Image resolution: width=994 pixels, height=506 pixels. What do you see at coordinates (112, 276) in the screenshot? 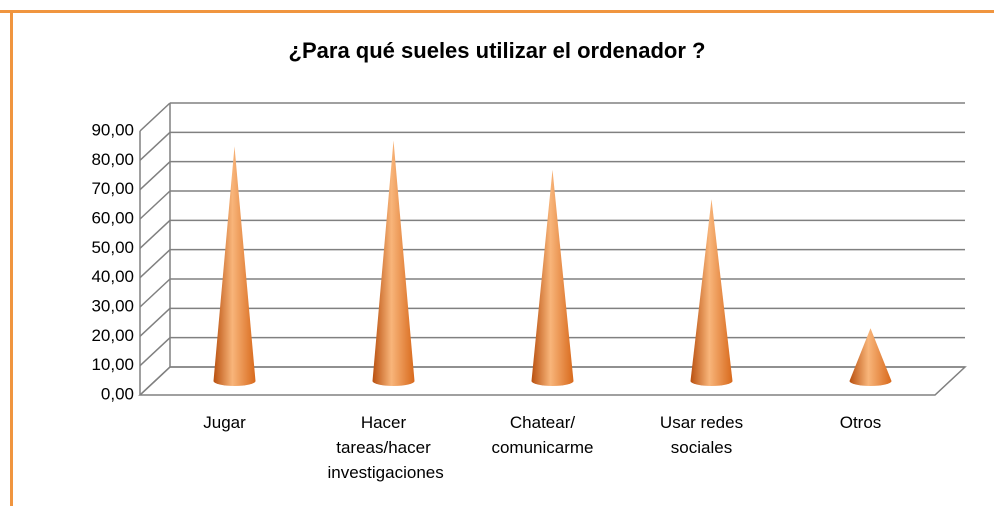
I see `y-tick-label: 40,00` at bounding box center [112, 276].